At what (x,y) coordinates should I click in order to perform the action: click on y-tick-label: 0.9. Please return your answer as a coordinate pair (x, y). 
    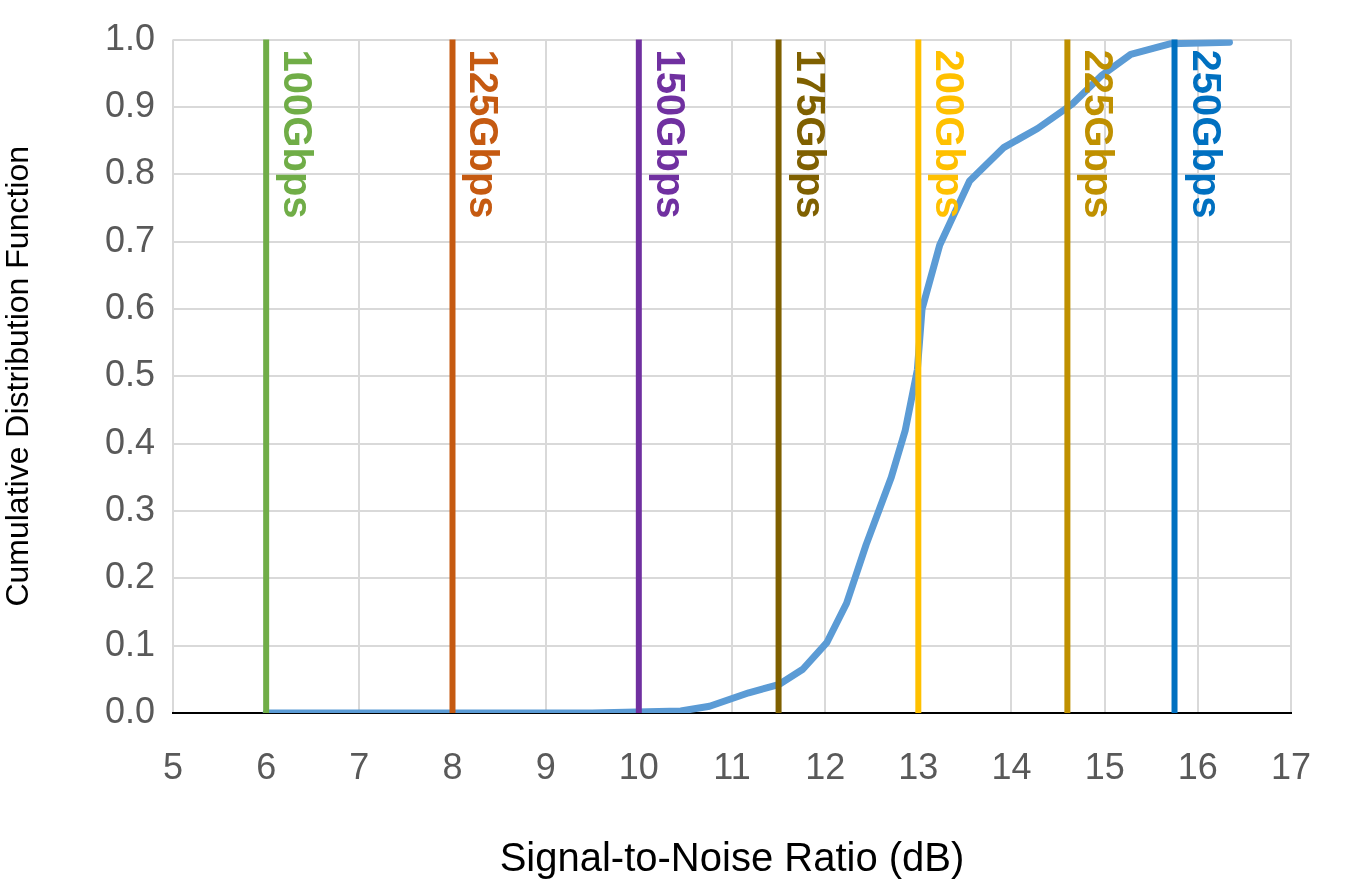
    Looking at the image, I should click on (129, 104).